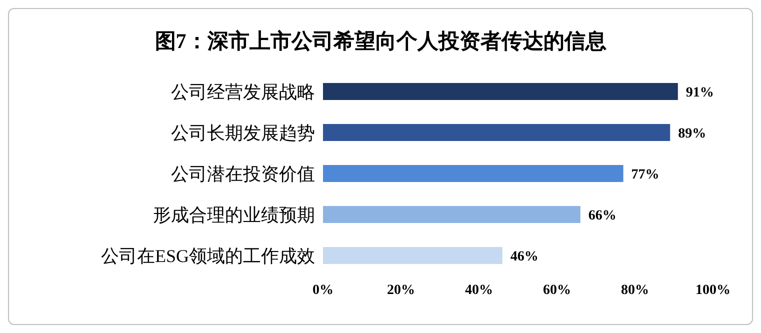  I want to click on y-tick-label: 公司长期发展趋势, so click(243, 132).